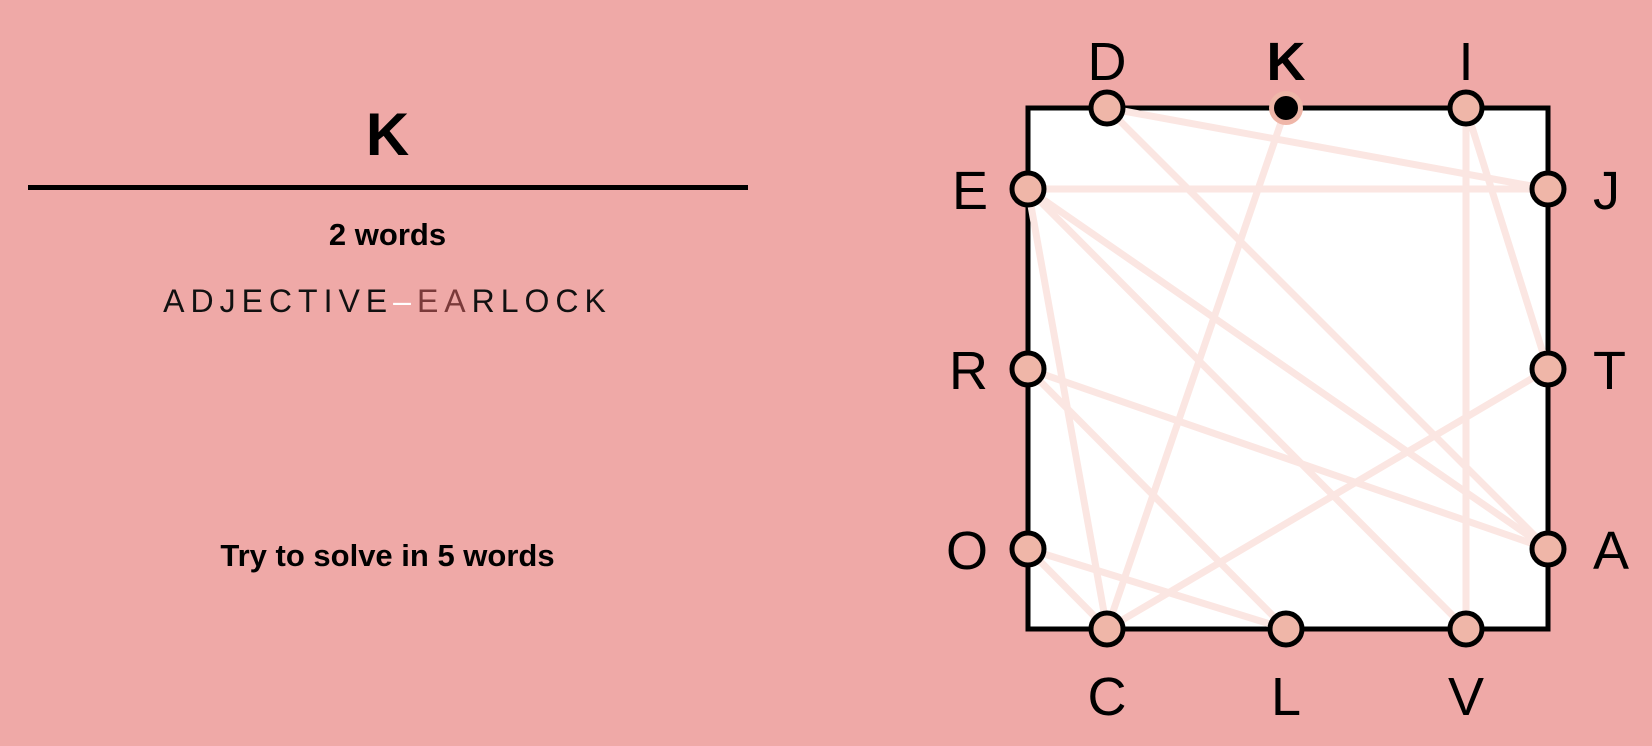 The image size is (1652, 746). Describe the element at coordinates (444, 301) in the screenshot. I see `found-word-2-highlighted: EA` at that location.